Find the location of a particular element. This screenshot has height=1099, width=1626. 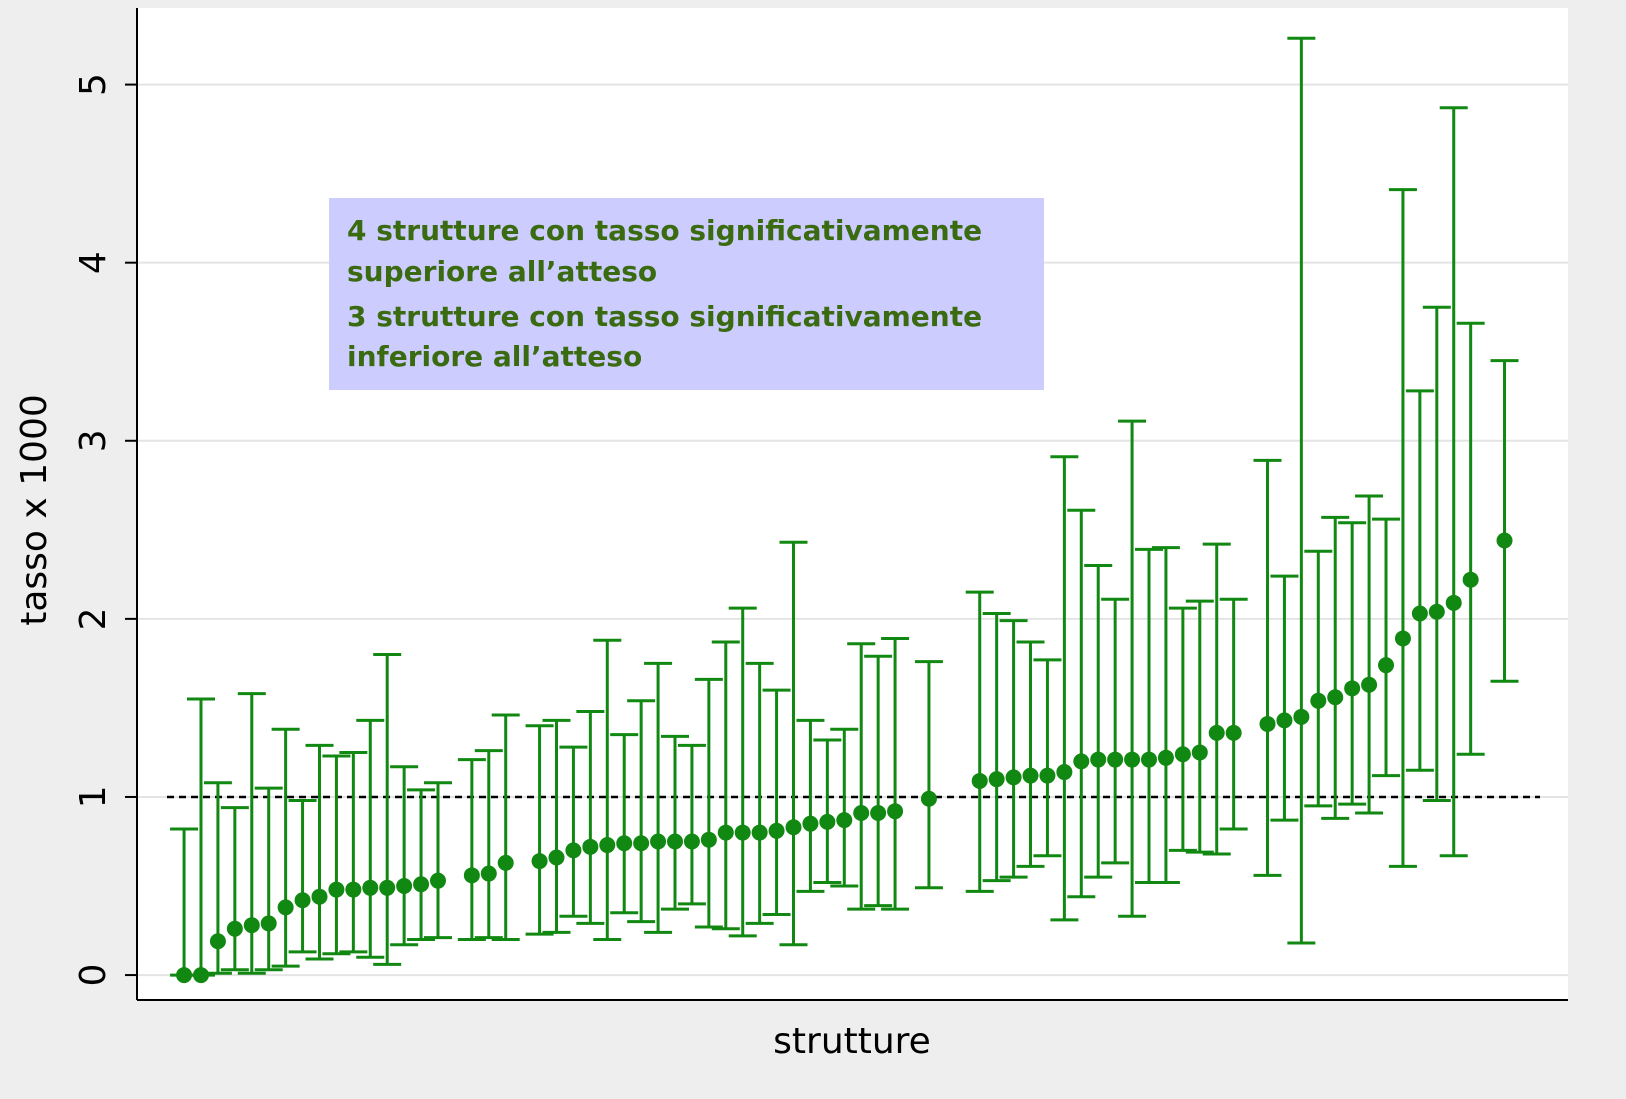

annotation-line: inferiore all’atteso is located at coordinates (494, 356).